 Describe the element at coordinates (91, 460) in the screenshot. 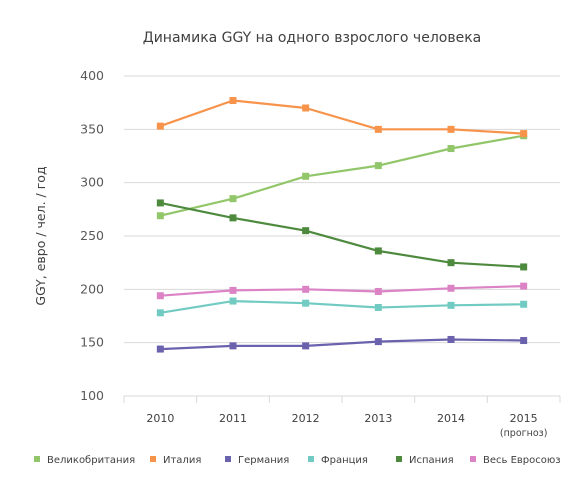

I see `legend-label: Великобритания` at that location.